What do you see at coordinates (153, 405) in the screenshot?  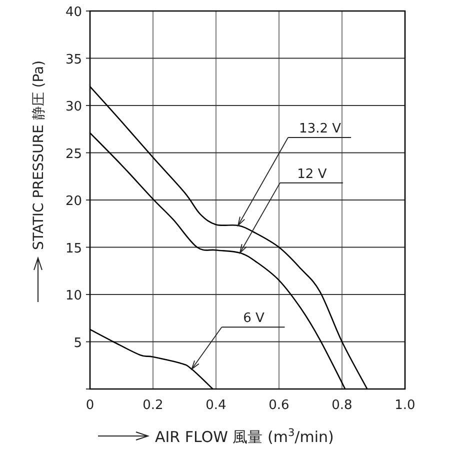 I see `x-tick-label: 0.2` at bounding box center [153, 405].